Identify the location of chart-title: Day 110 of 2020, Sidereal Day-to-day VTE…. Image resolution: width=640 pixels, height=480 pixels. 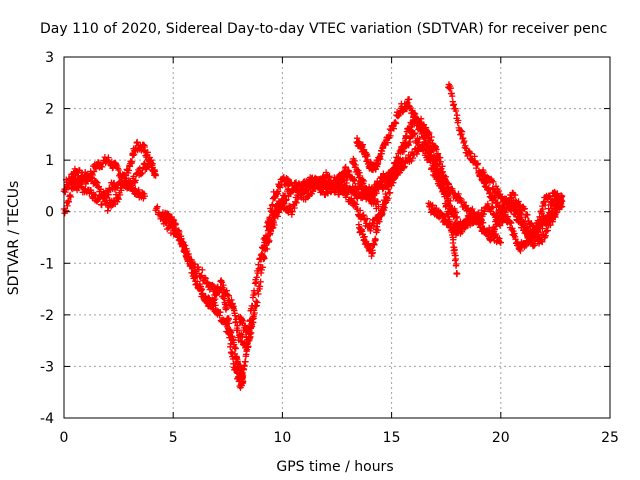
(323, 29).